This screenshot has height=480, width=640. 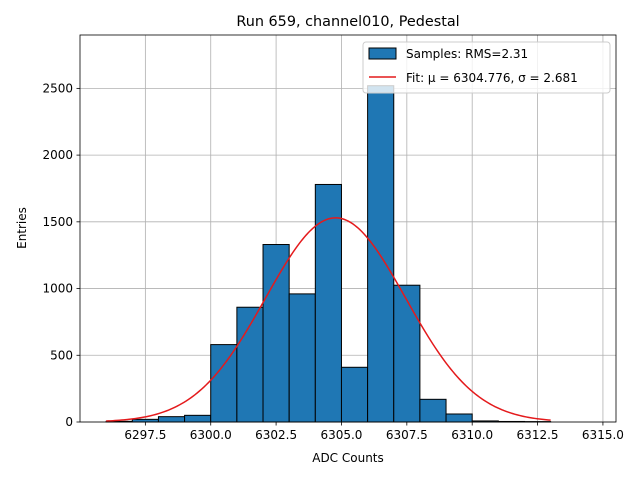 What do you see at coordinates (61, 255) in the screenshot?
I see `y-axis-ticks: 0 500 1000 1500 2000 2500` at bounding box center [61, 255].